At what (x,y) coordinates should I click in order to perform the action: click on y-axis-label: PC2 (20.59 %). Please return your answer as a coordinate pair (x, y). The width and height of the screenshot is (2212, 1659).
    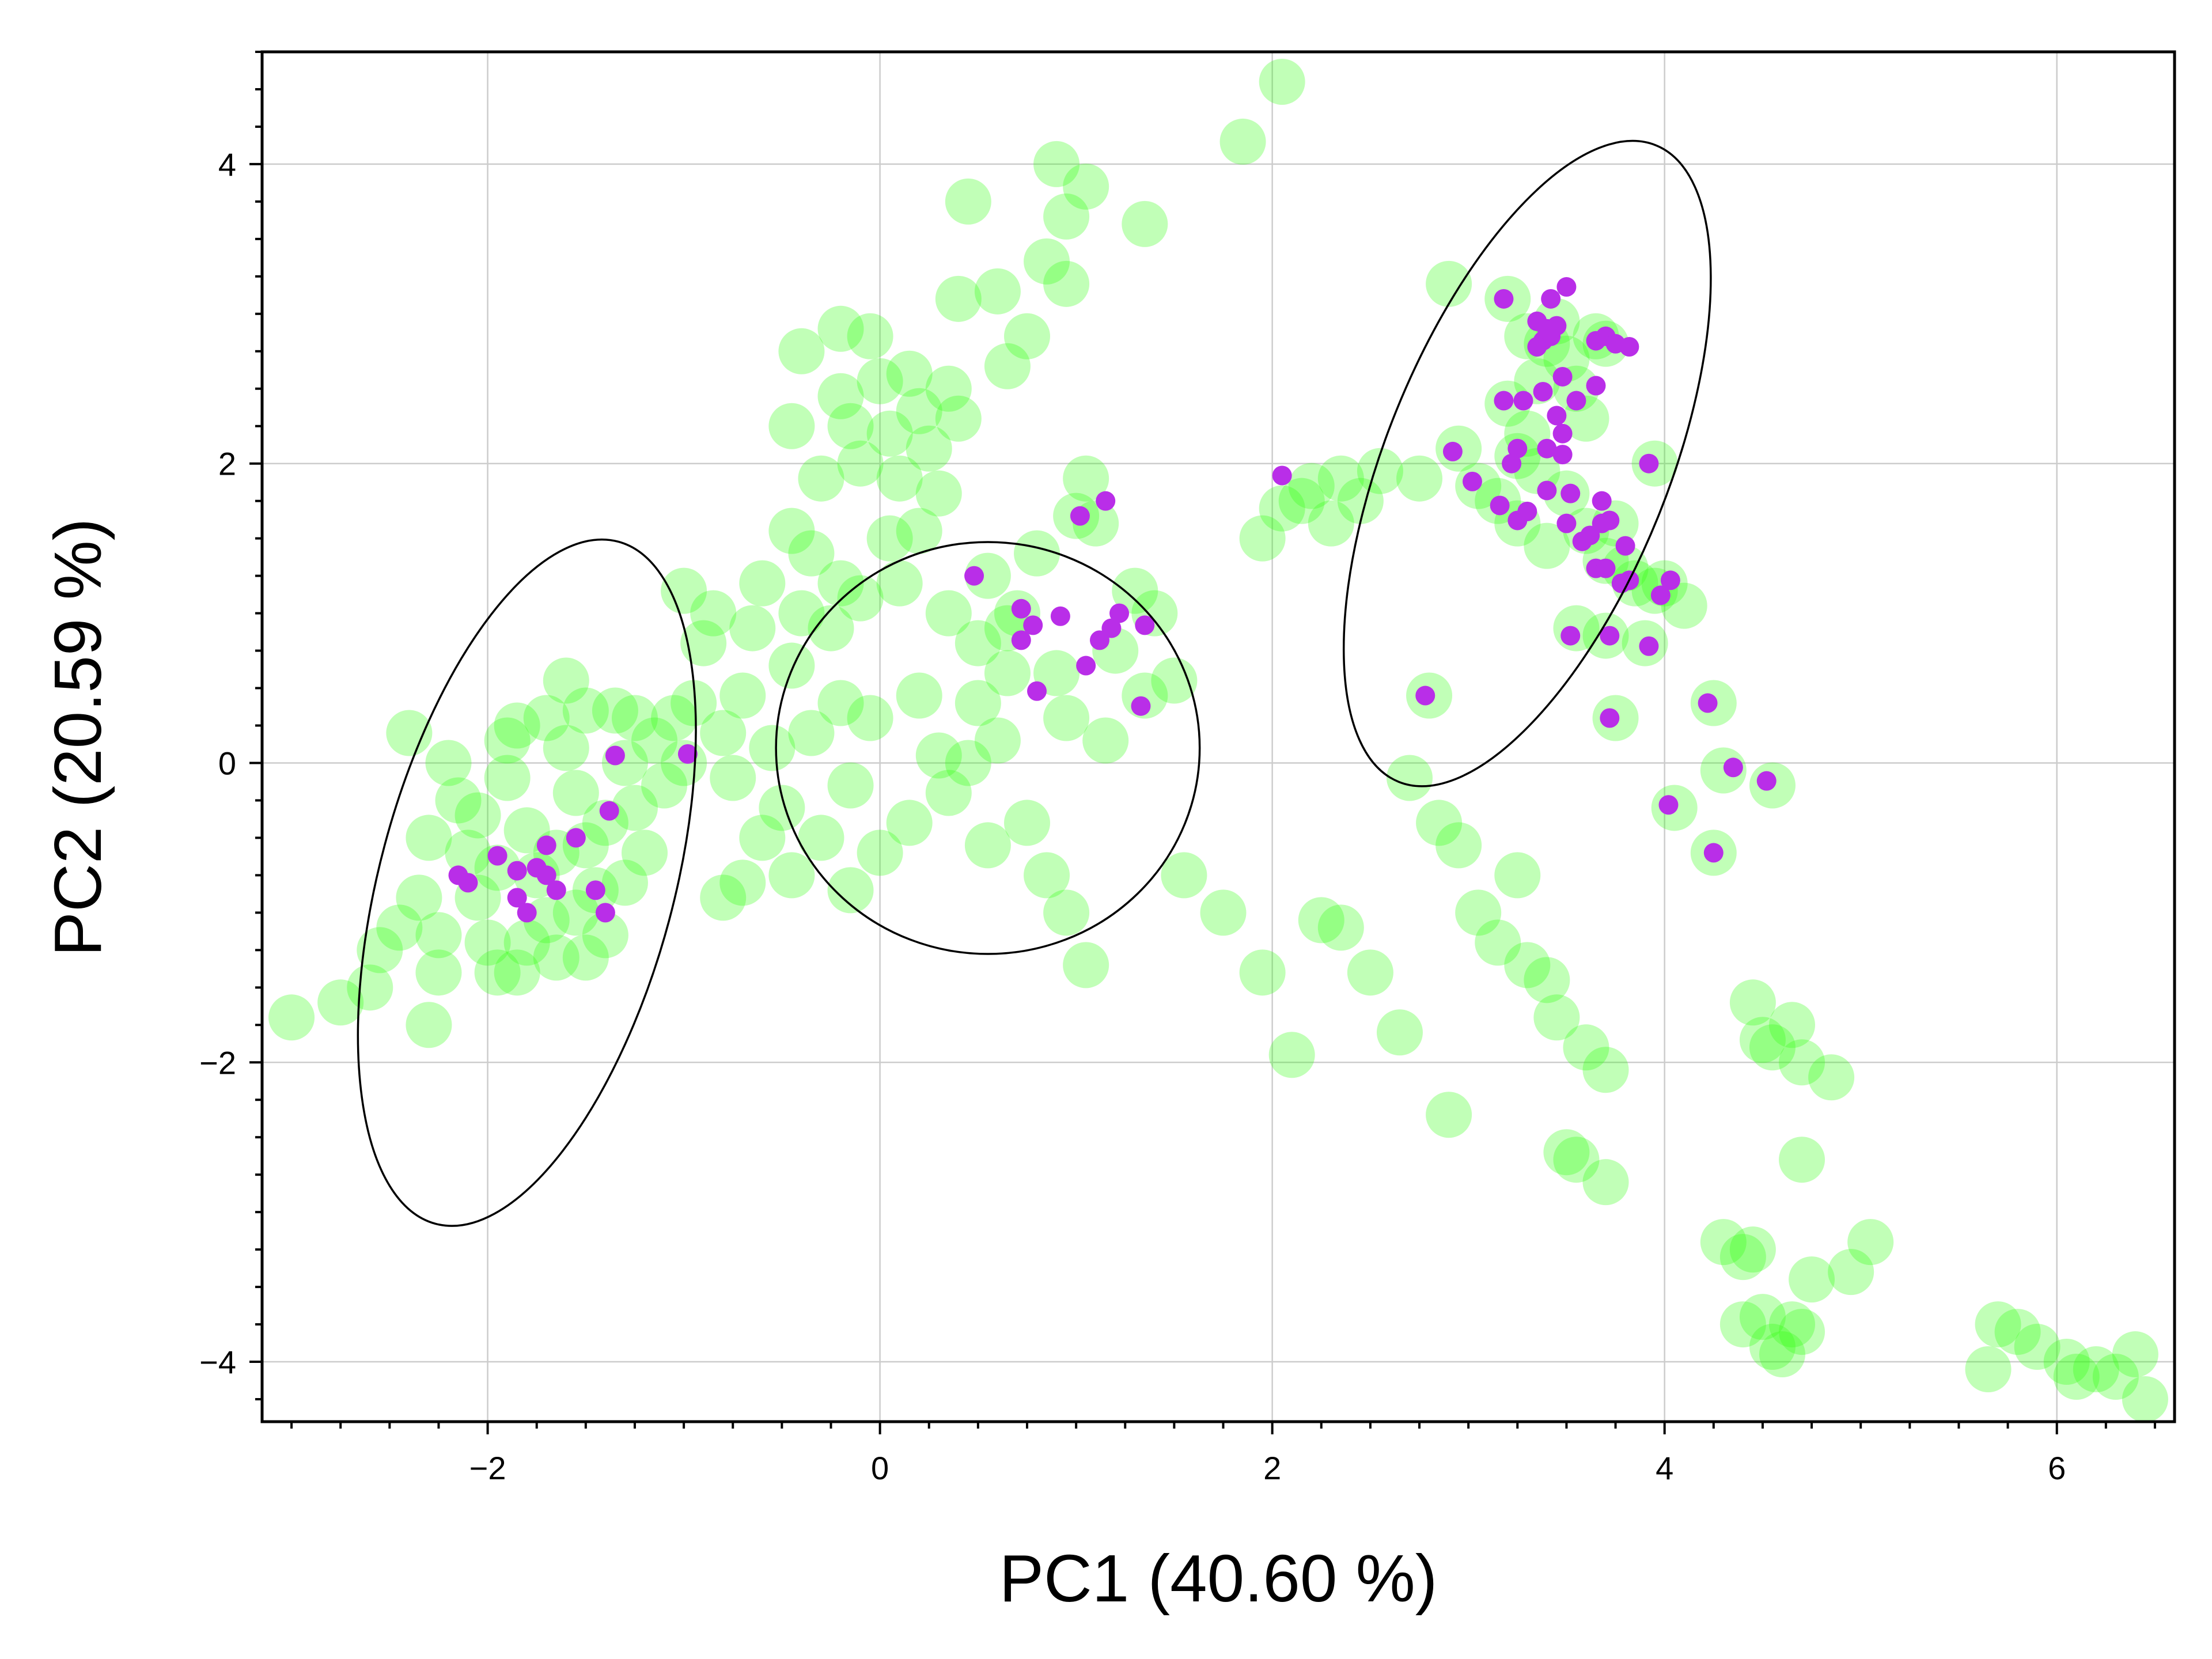
    Looking at the image, I should click on (77, 737).